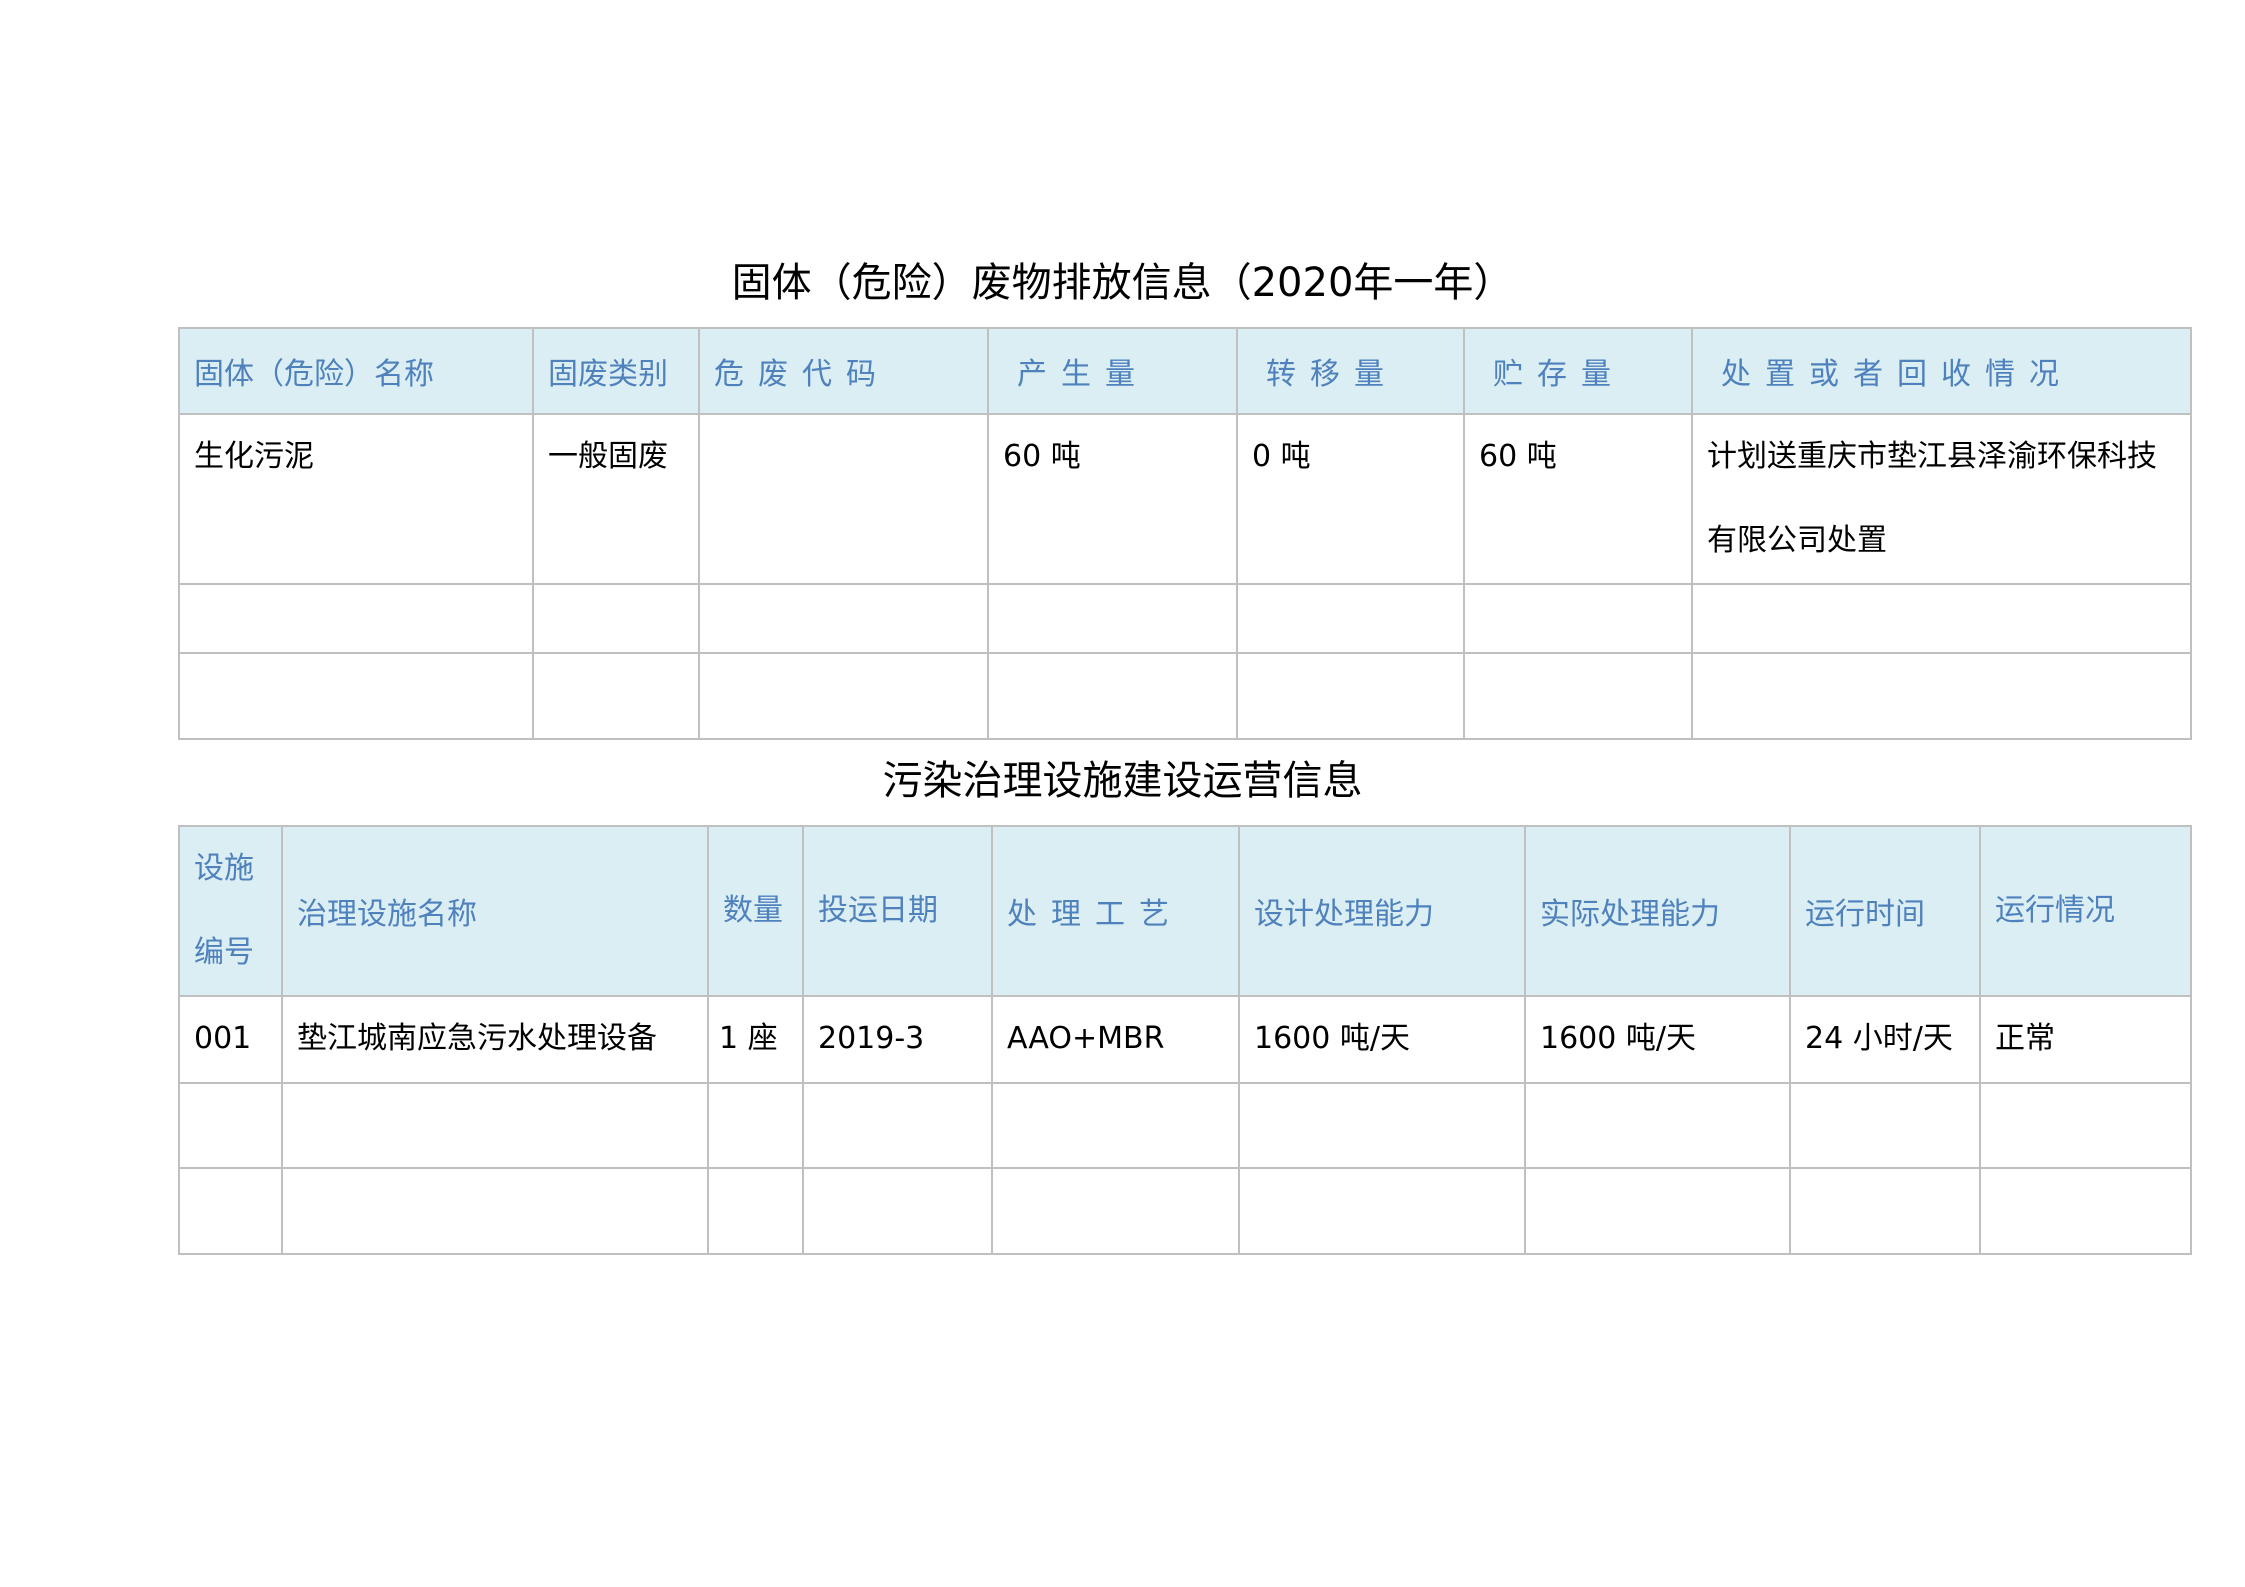 The image size is (2245, 1587). What do you see at coordinates (755, 1039) in the screenshot?
I see `cell: 1 座` at bounding box center [755, 1039].